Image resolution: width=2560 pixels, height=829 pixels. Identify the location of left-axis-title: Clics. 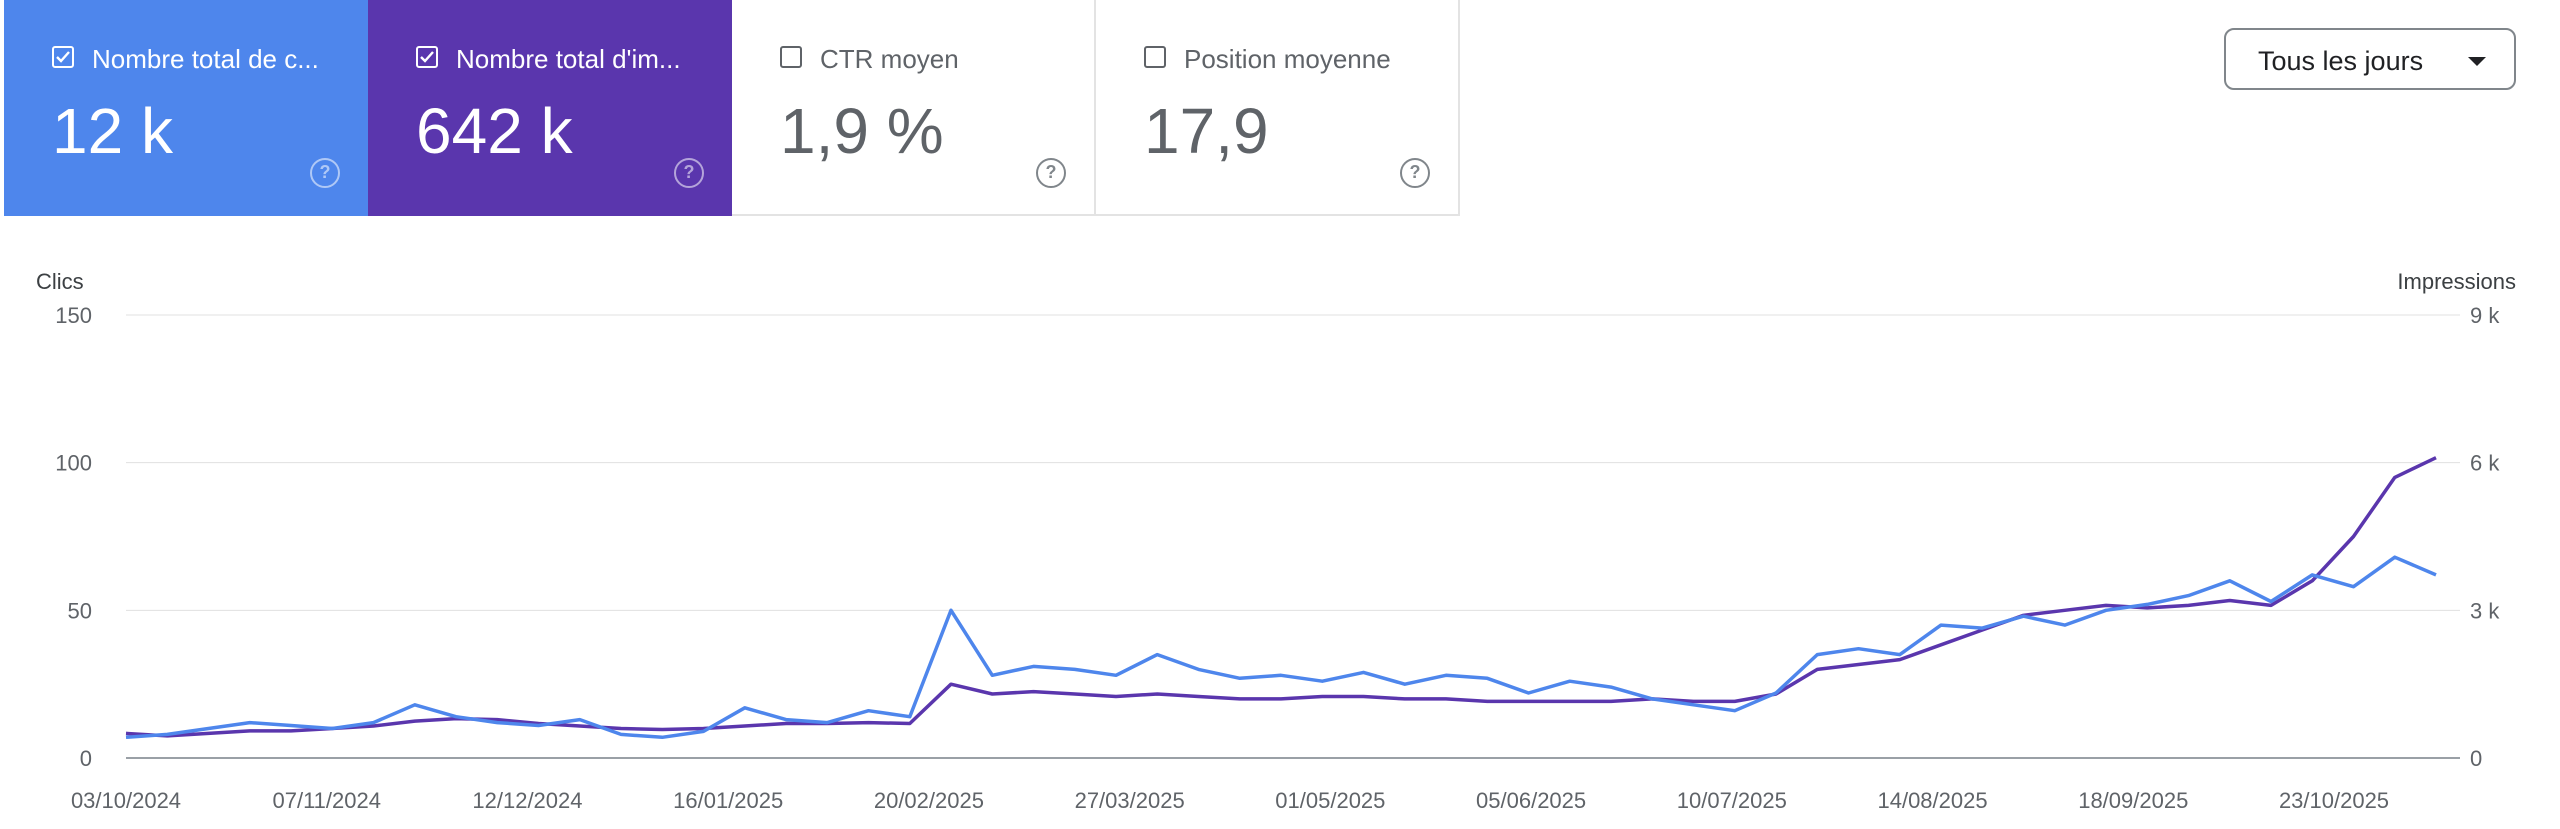
(60, 281).